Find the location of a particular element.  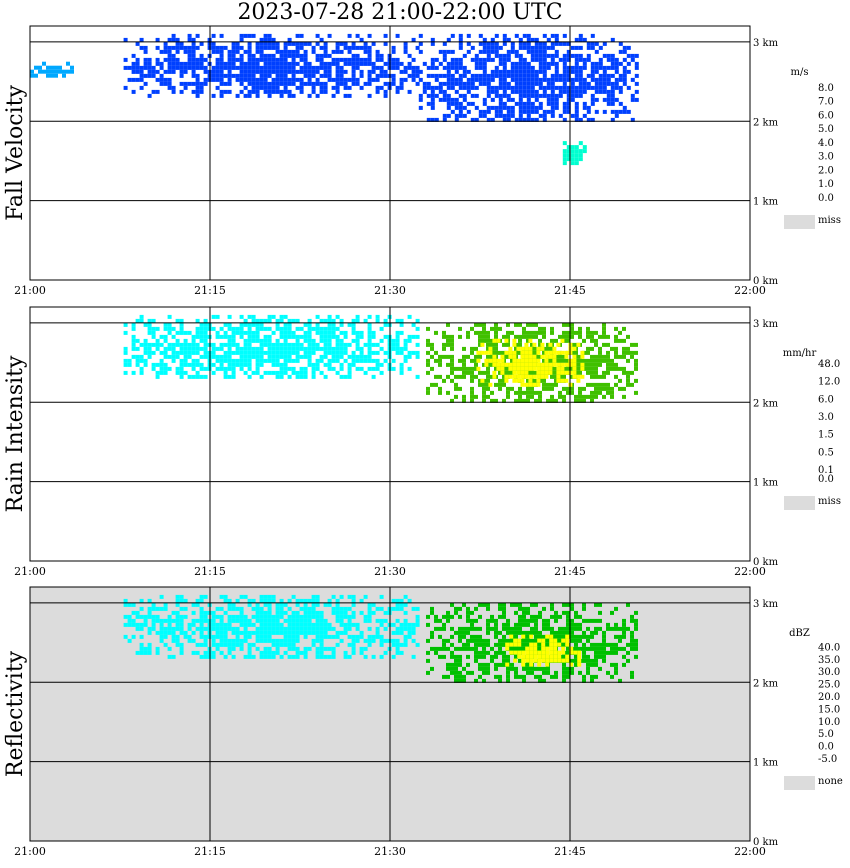

page-title: 2023-07-28 21:00-22:00 UTC is located at coordinates (400, 12).